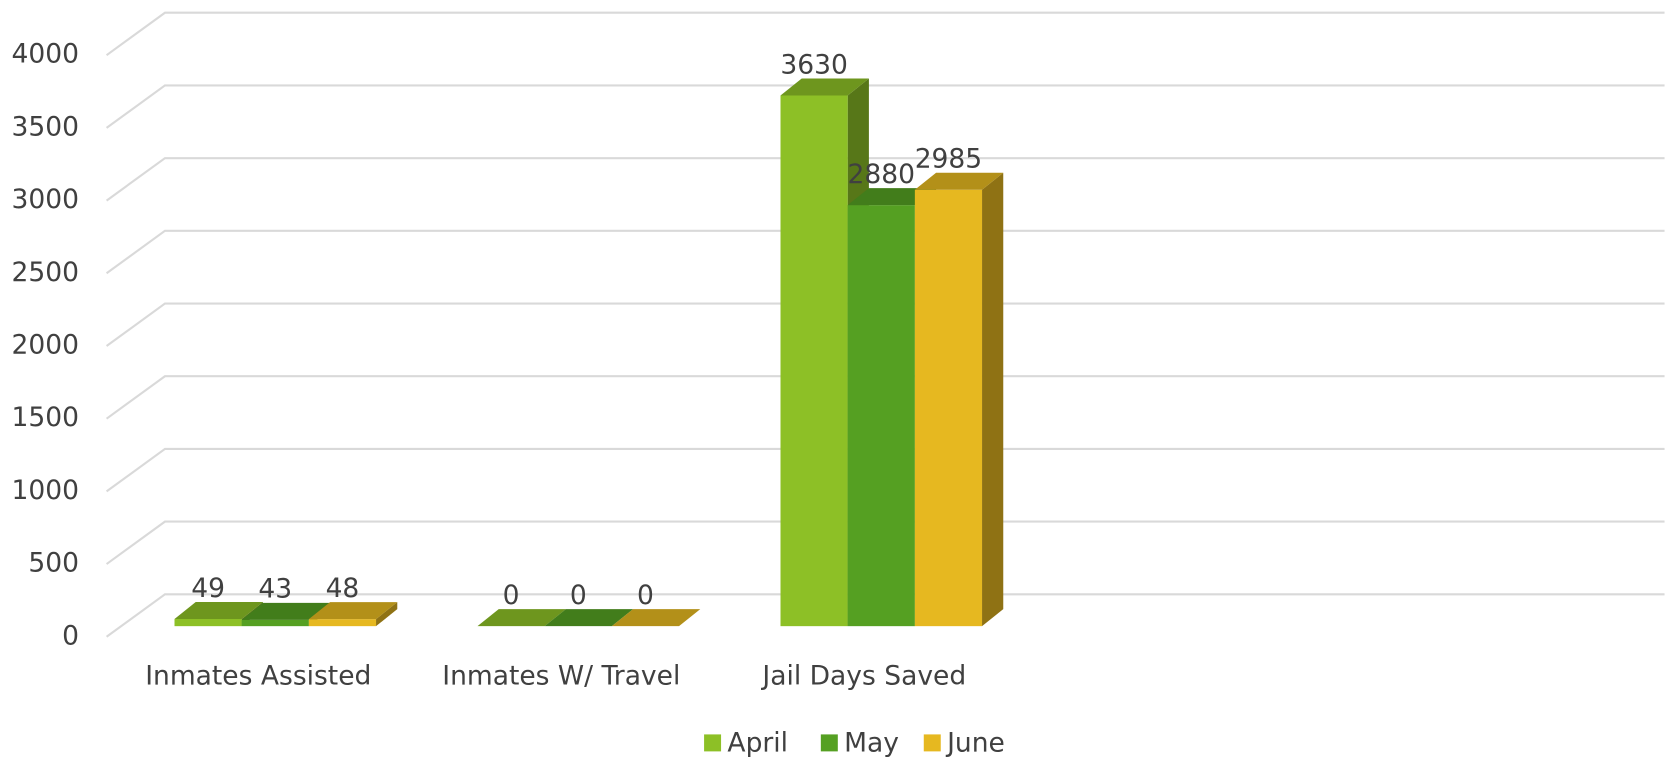 This screenshot has height=762, width=1665. What do you see at coordinates (45, 272) in the screenshot?
I see `y-tick-label: 2500` at bounding box center [45, 272].